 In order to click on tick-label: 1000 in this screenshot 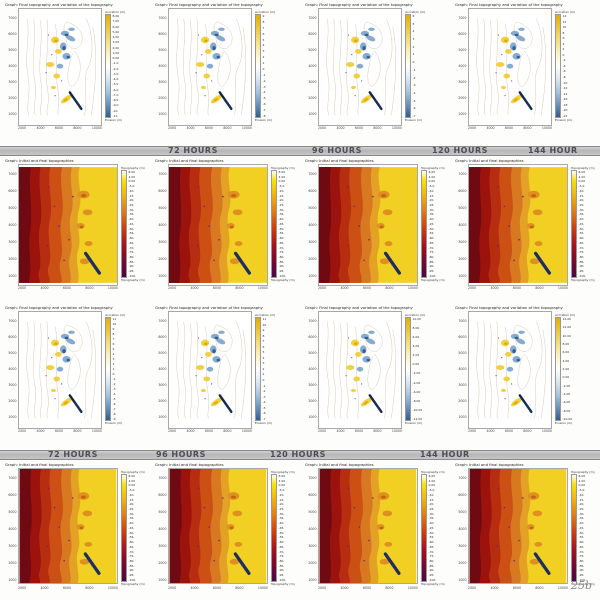, I will do `click(12, 276)`.